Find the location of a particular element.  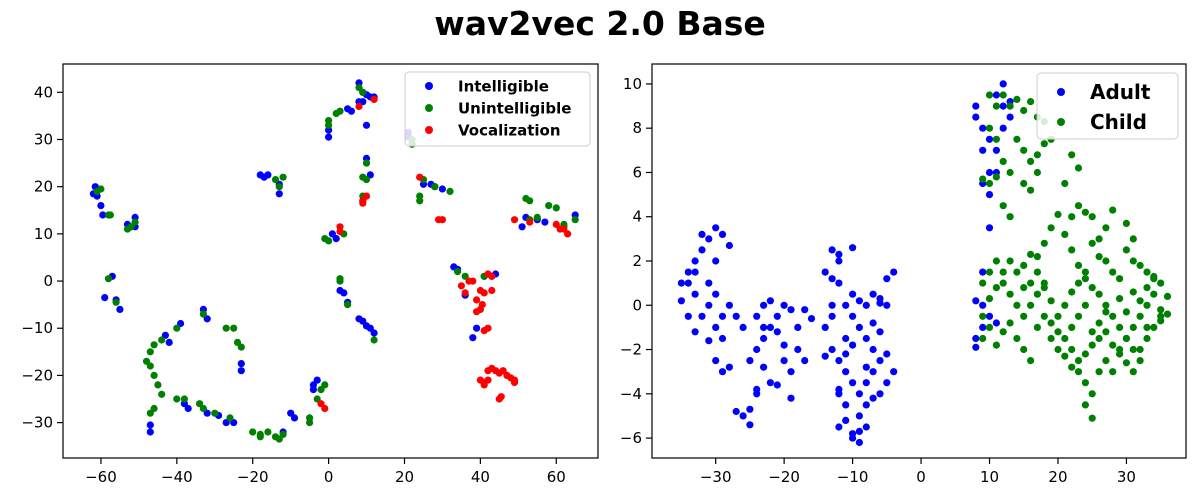

chart1-ytick-label: 0 is located at coordinates (48, 281).